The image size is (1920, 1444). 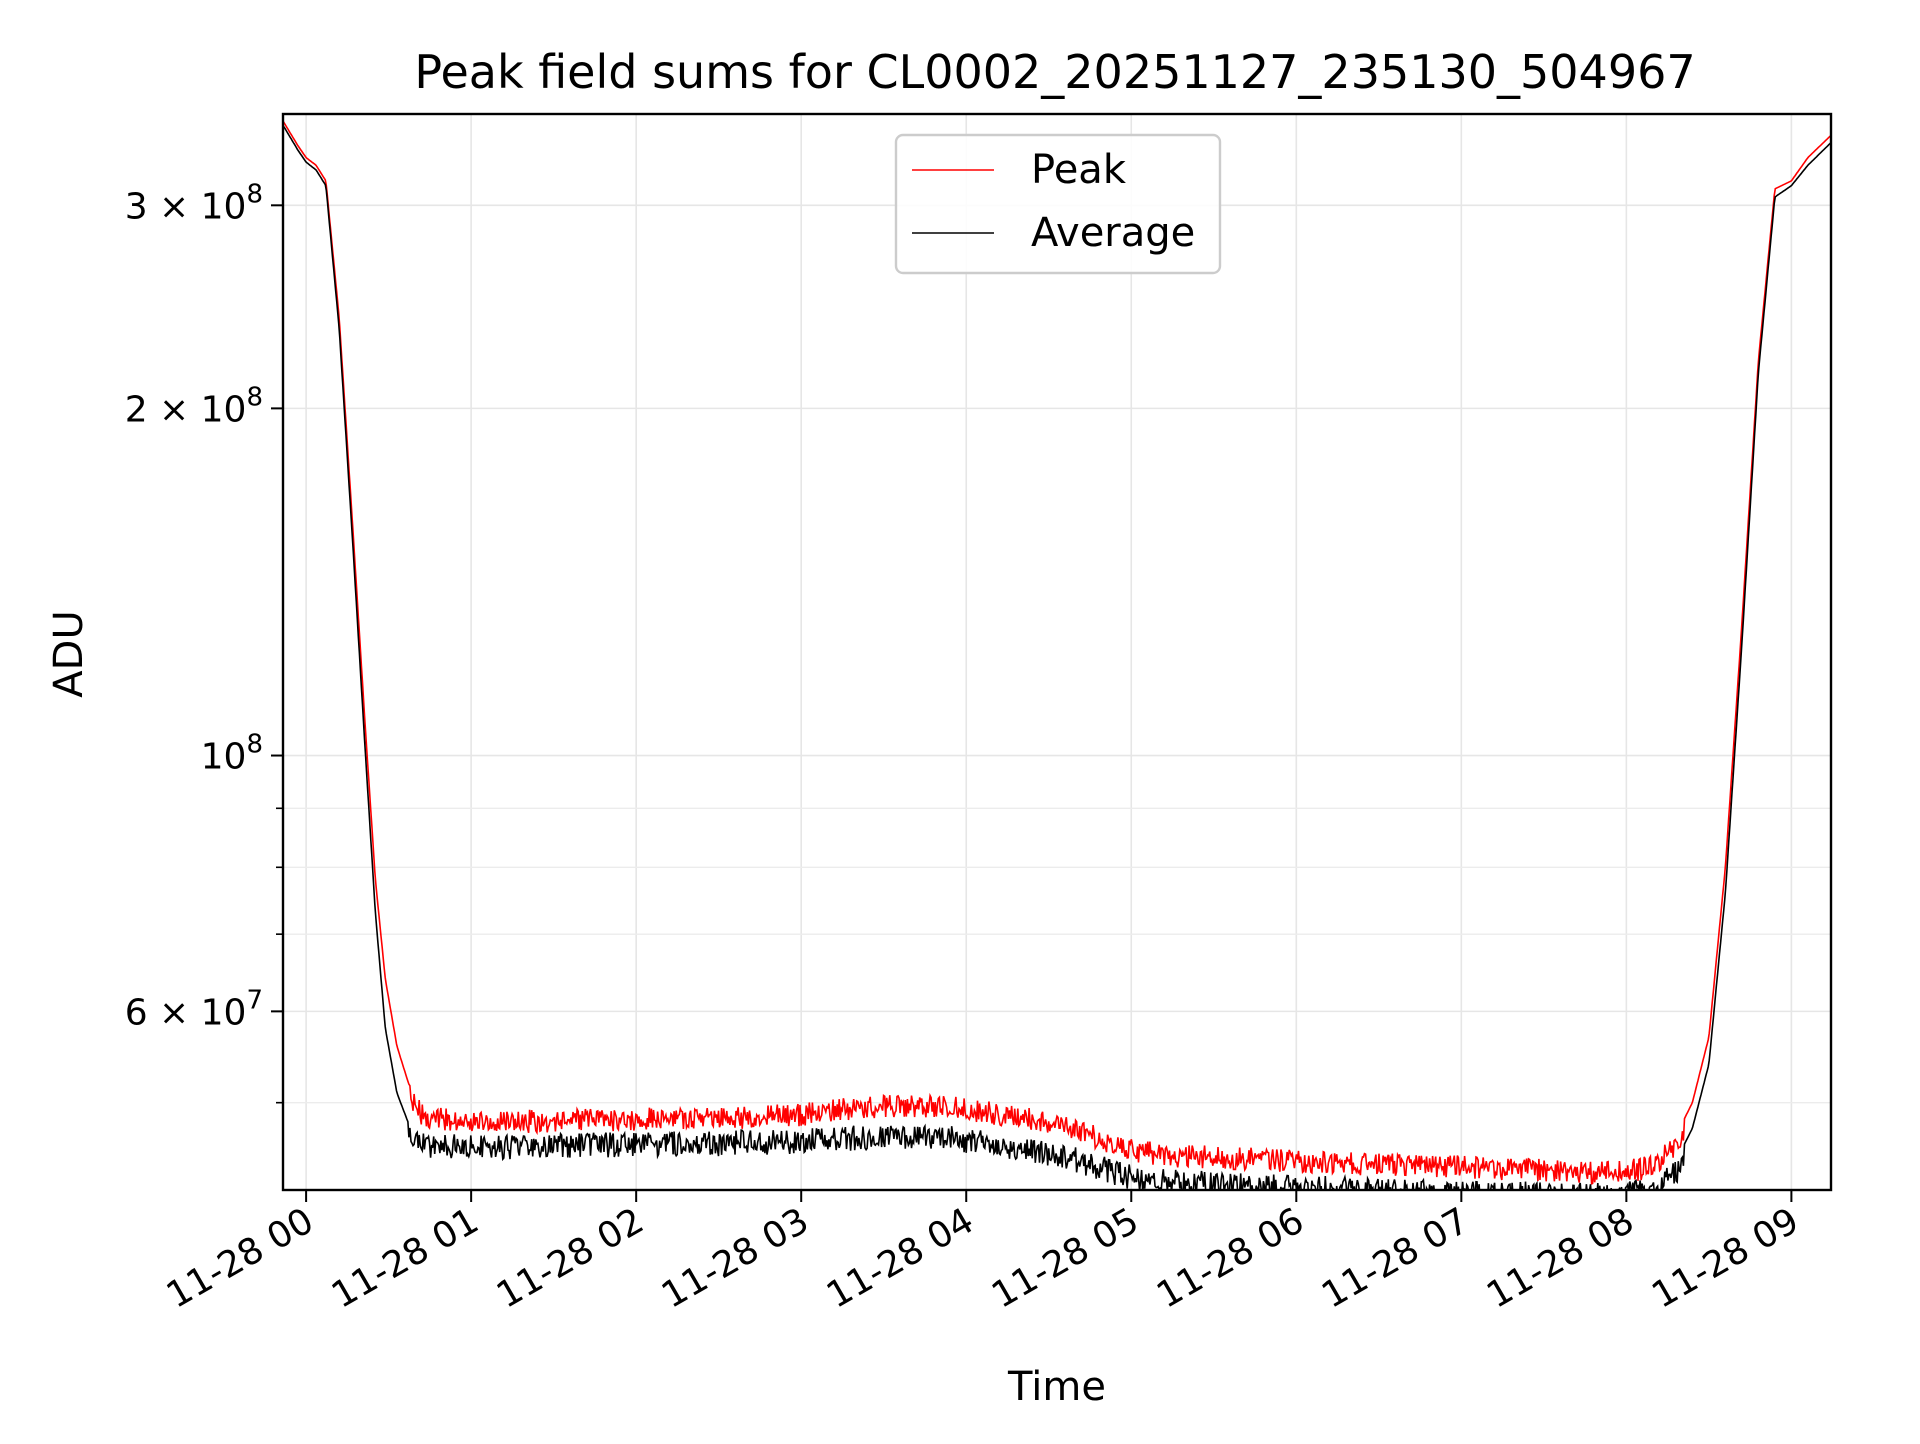 I want to click on y-tick-label: 2 × 108, so click(x=194, y=406).